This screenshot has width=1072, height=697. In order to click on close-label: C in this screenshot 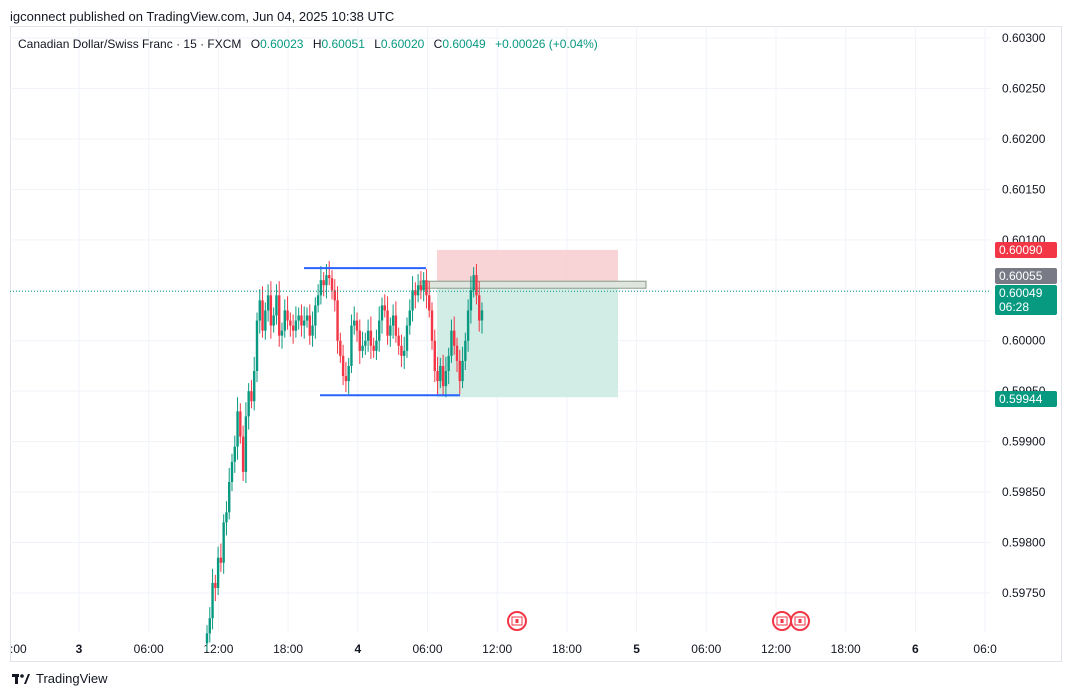, I will do `click(438, 44)`.